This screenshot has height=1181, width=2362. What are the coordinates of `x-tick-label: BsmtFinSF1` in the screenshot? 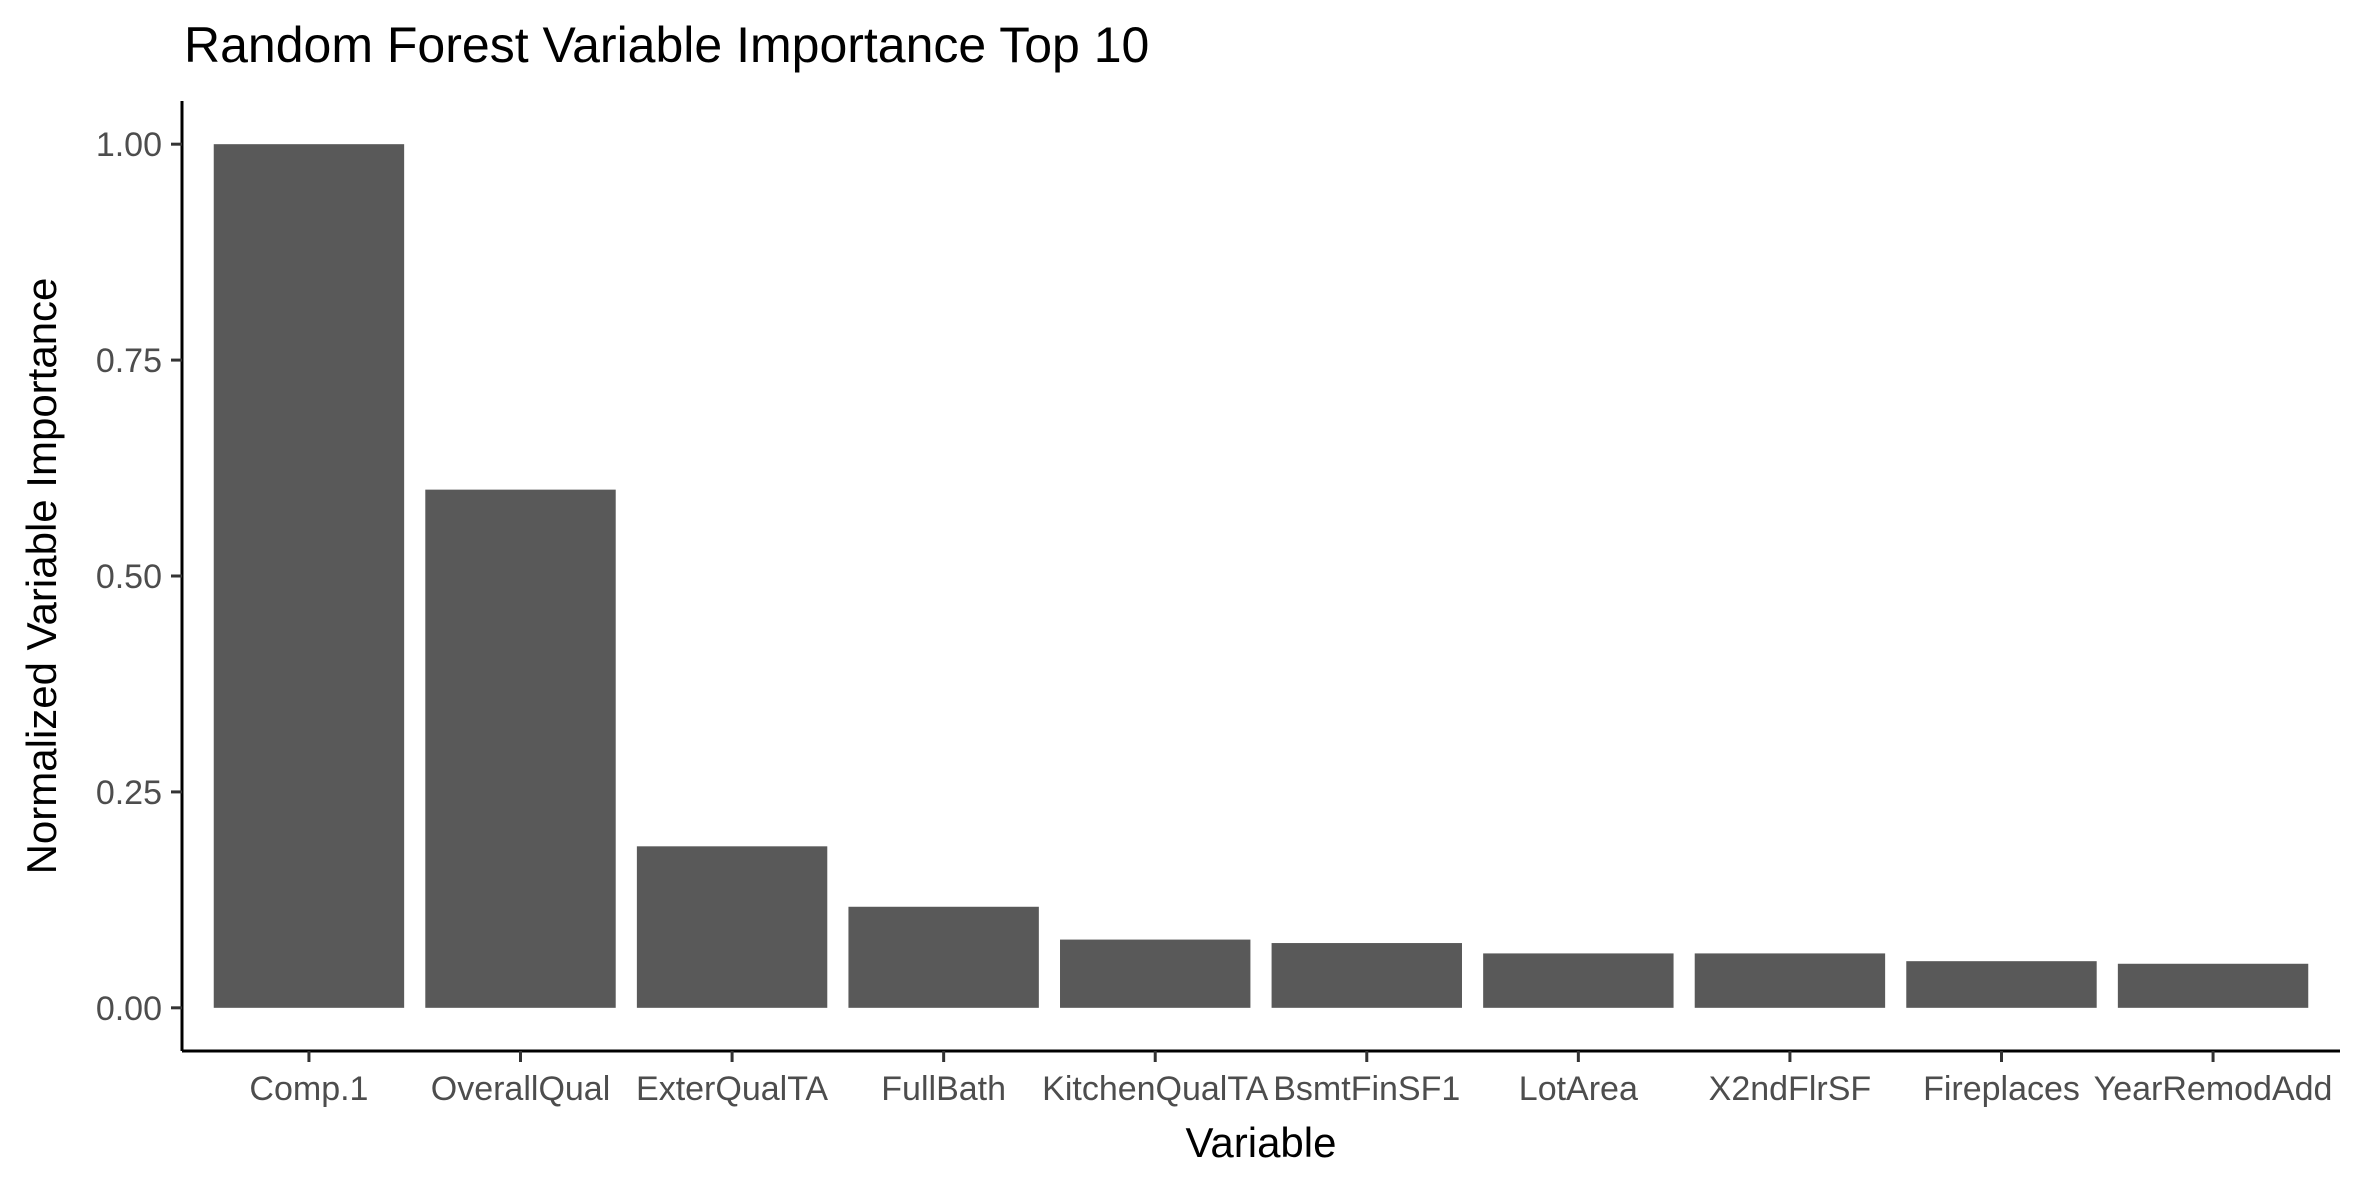 It's located at (1366, 1089).